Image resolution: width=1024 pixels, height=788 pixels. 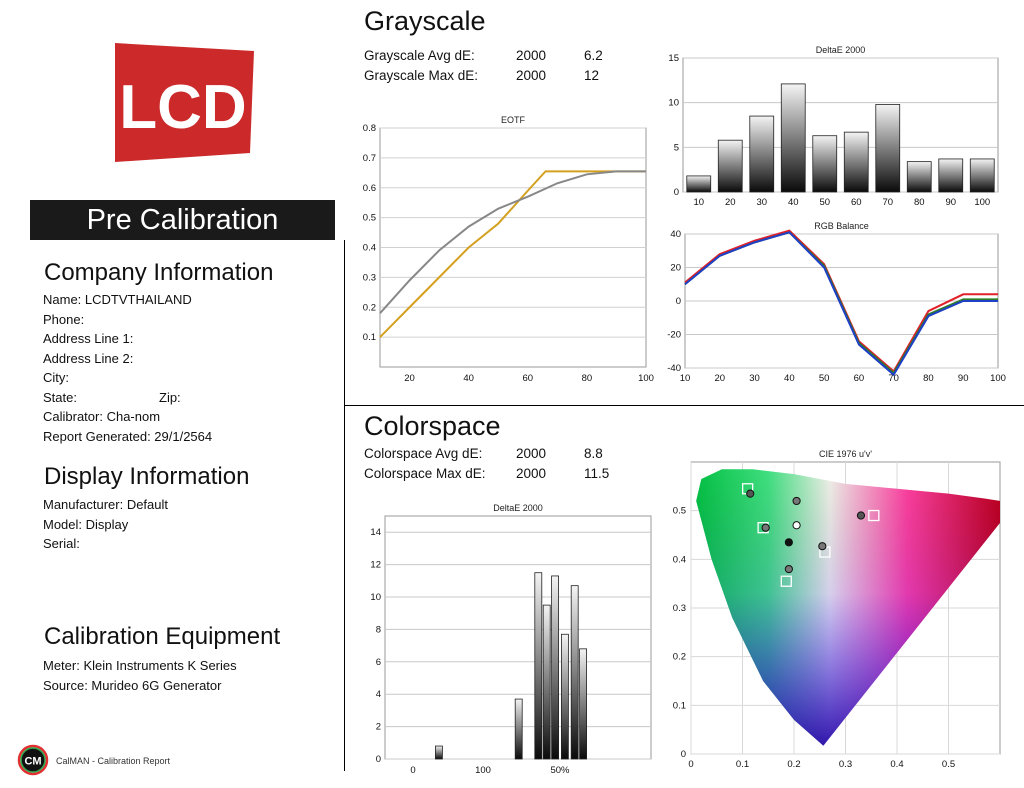 I want to click on rgb-balance-x-tick-label: 20, so click(x=719, y=378).